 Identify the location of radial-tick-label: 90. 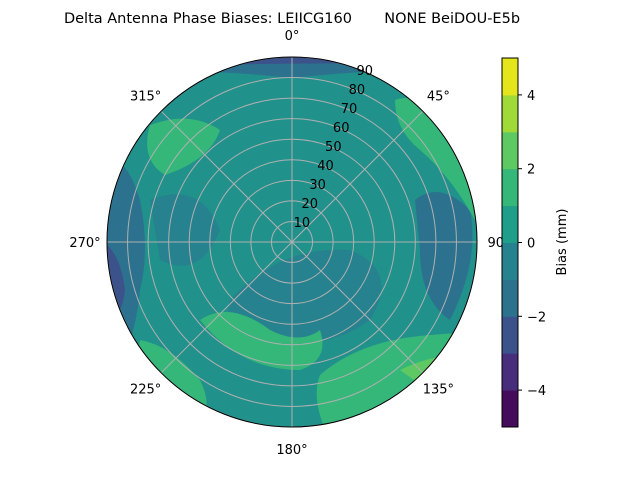
(365, 71).